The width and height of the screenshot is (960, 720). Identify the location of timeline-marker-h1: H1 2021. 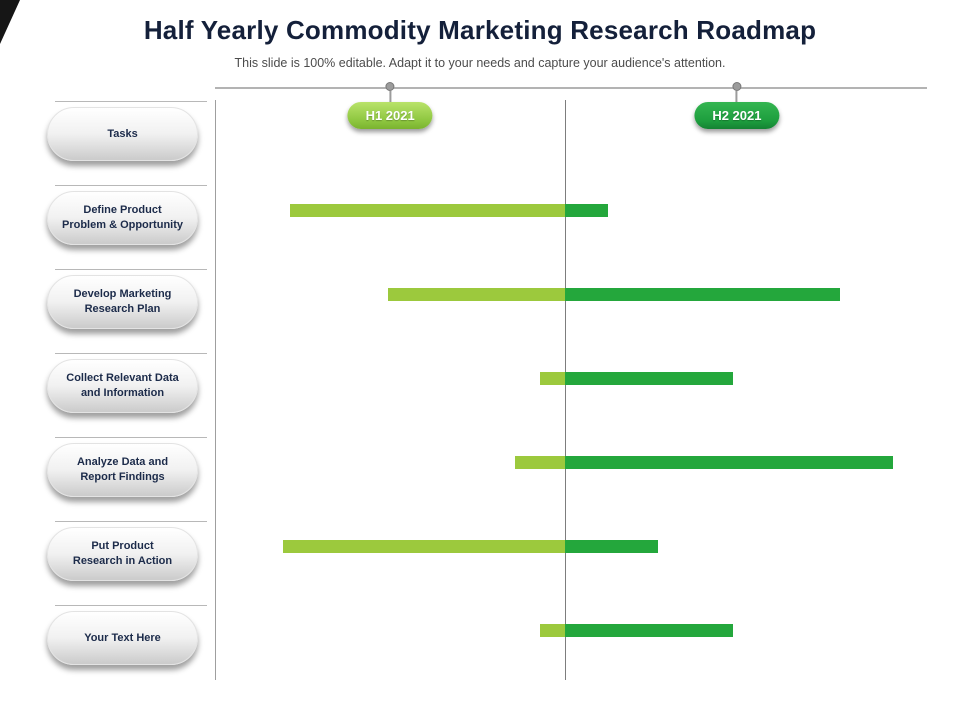
(390, 104).